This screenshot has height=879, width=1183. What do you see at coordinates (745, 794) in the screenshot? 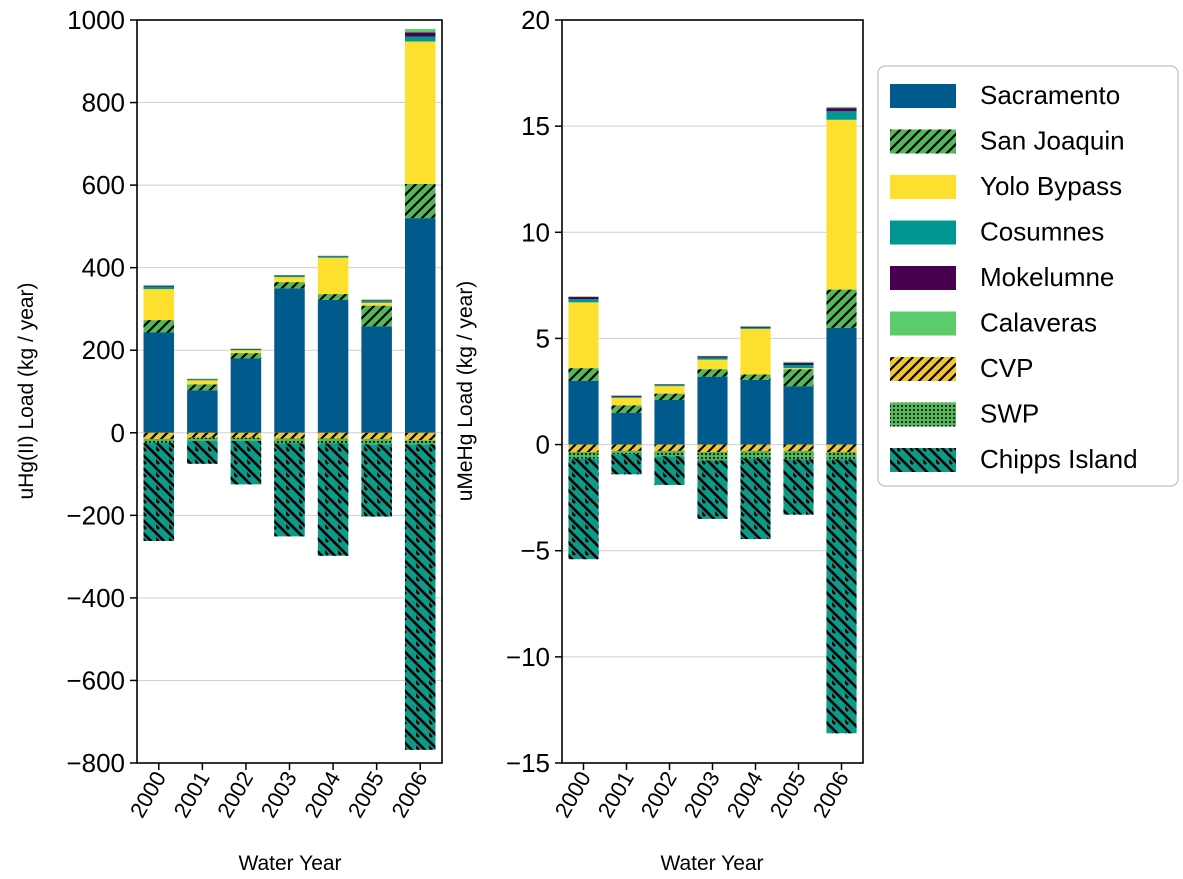
I see `umehg-x-tick-label: 2004` at bounding box center [745, 794].